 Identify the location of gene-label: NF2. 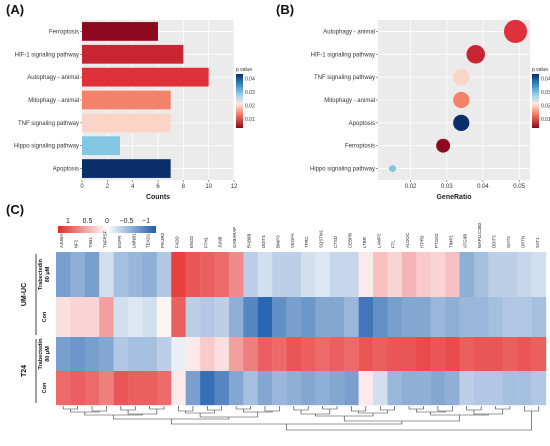
(76, 243).